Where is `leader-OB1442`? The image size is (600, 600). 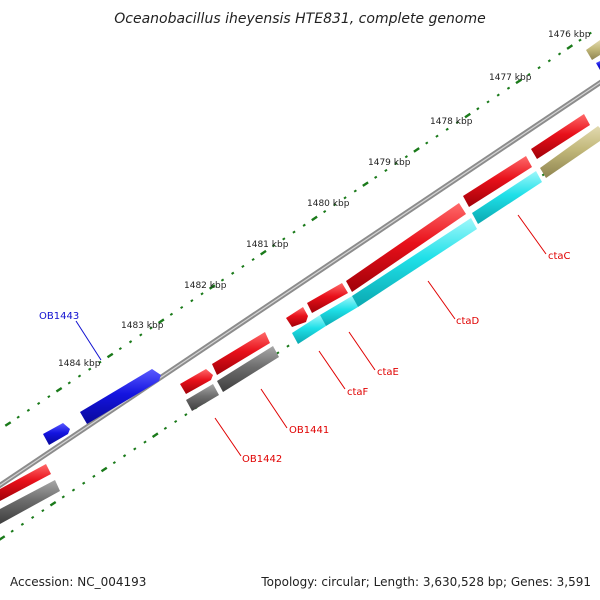 leader-OB1442 is located at coordinates (228, 437).